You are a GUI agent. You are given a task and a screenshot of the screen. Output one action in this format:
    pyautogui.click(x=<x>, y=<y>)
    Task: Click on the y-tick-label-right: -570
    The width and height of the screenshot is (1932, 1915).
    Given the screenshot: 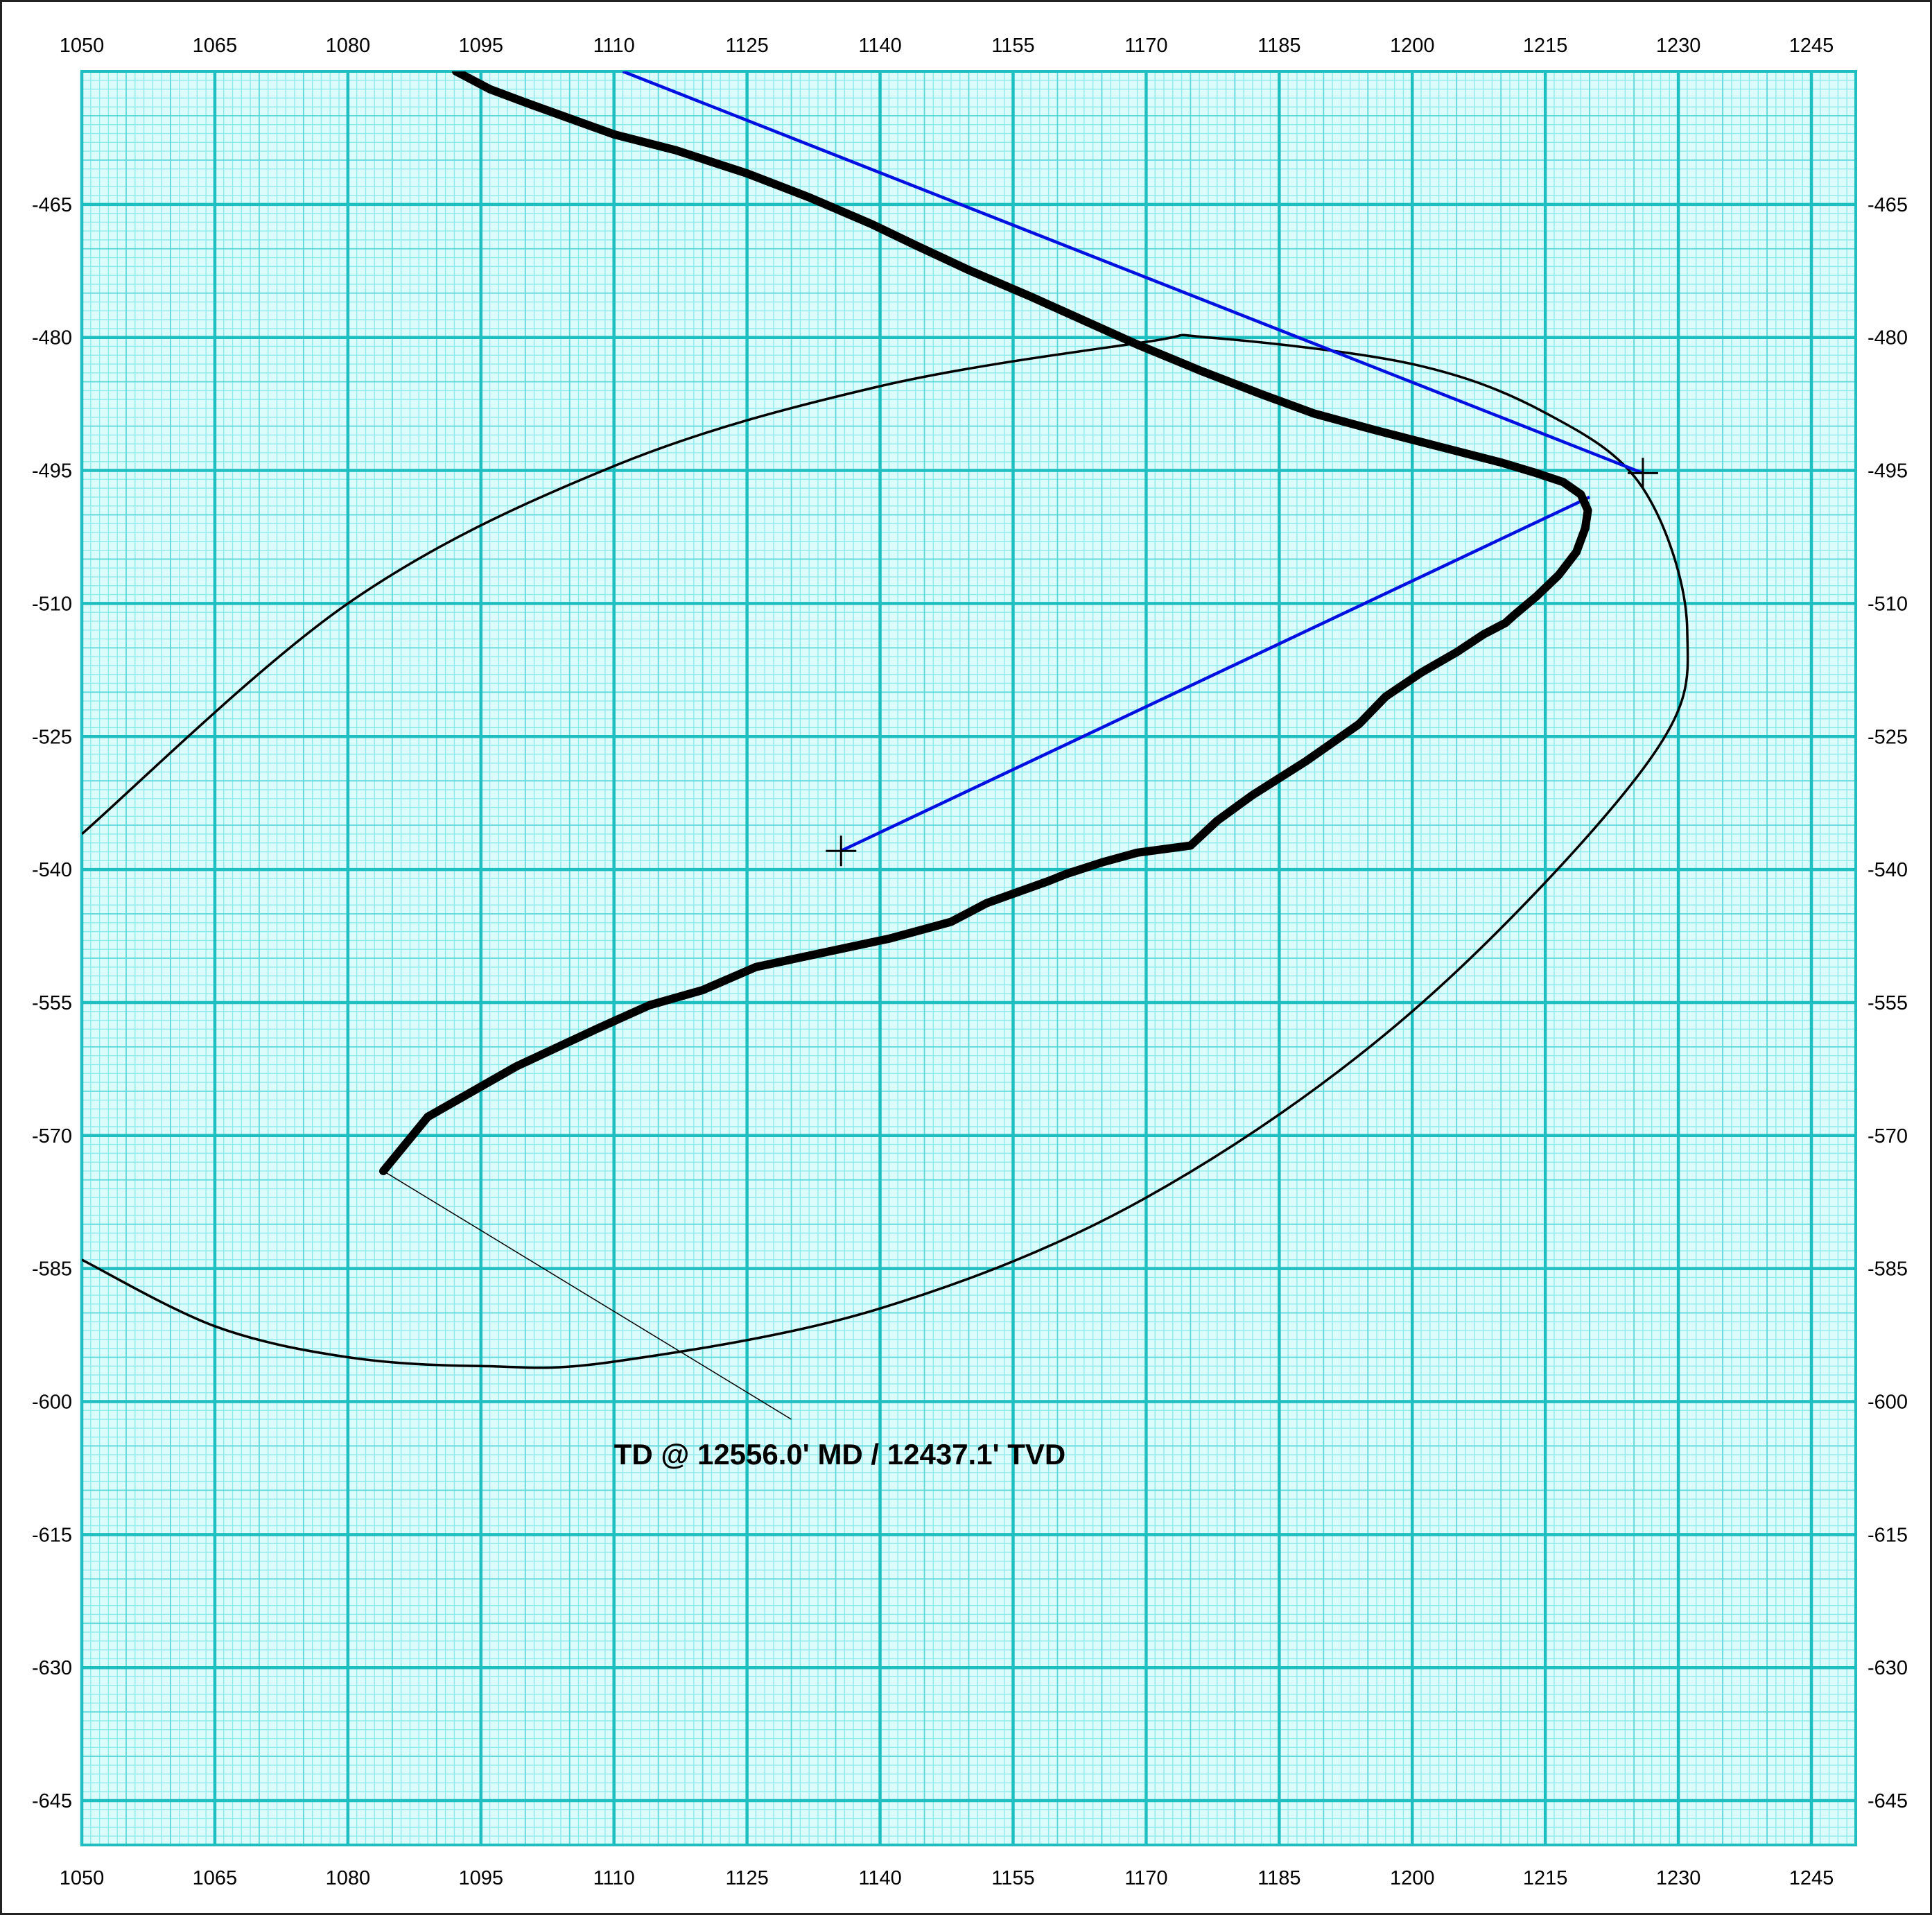 What is the action you would take?
    pyautogui.click(x=1888, y=1136)
    